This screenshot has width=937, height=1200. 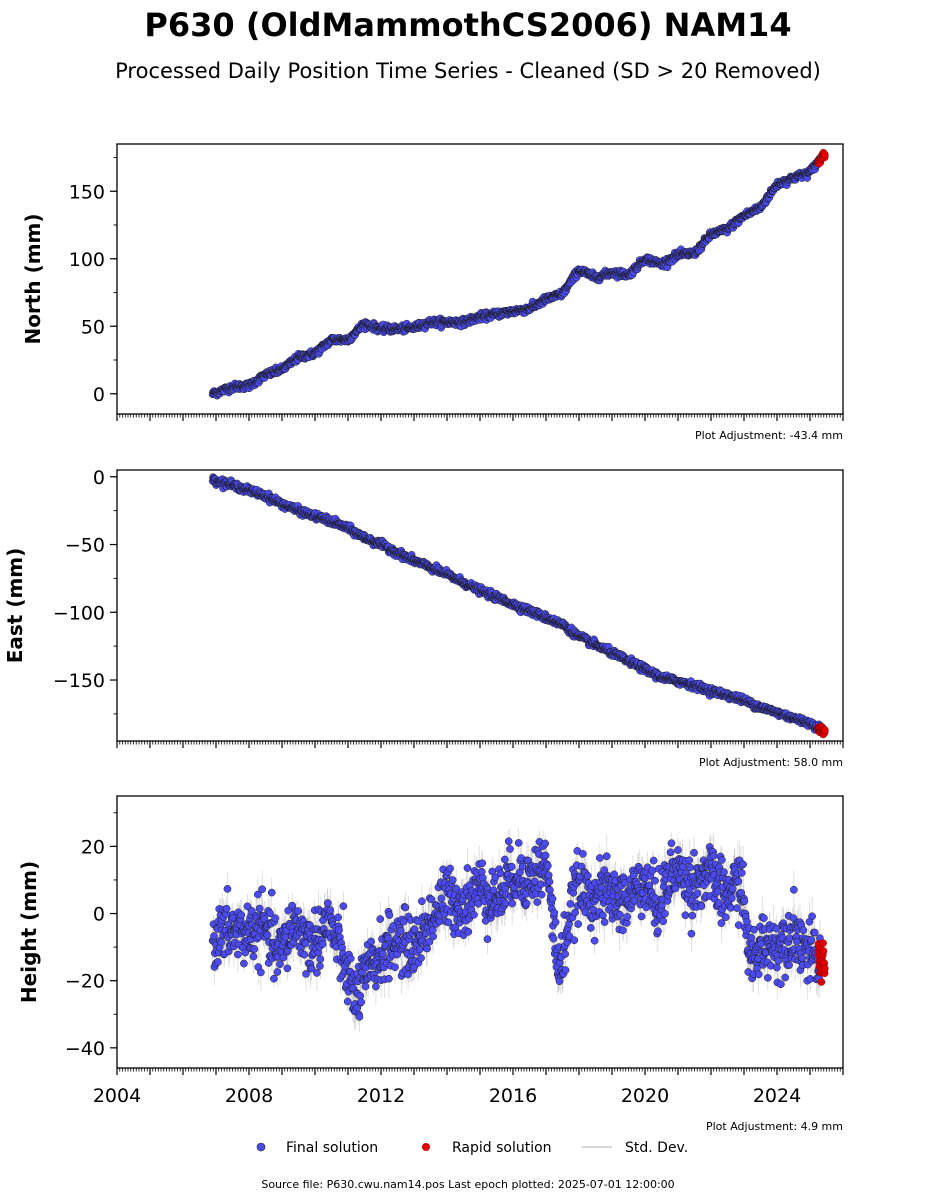 What do you see at coordinates (87, 260) in the screenshot?
I see `y-tick-label: 100` at bounding box center [87, 260].